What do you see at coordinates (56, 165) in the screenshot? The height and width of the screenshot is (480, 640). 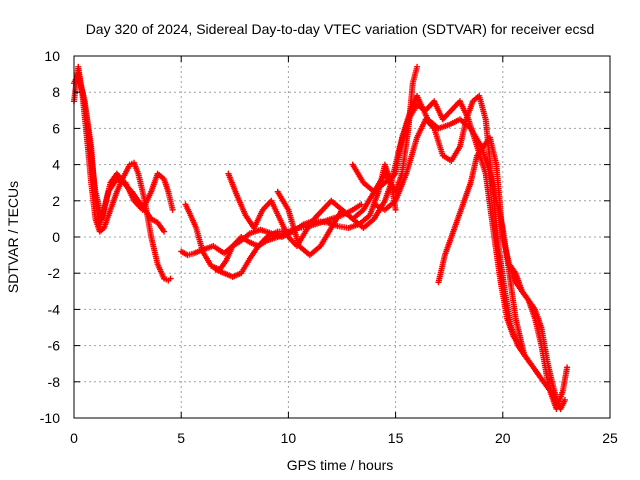 I see `y-tick-label: 4` at bounding box center [56, 165].